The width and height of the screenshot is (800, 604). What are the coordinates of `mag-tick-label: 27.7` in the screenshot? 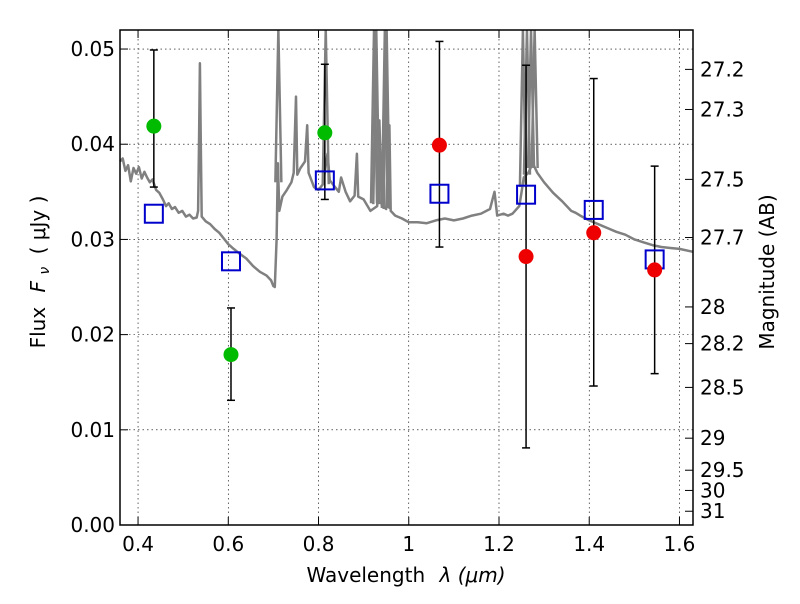 It's located at (722, 238).